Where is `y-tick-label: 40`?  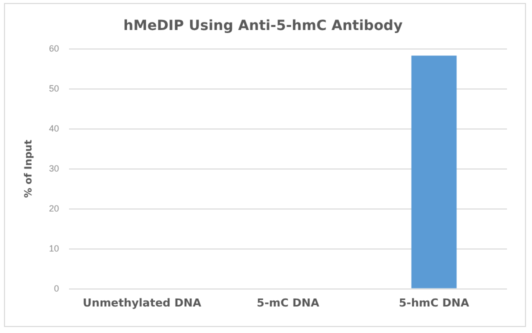 y-tick-label: 40 is located at coordinates (54, 128).